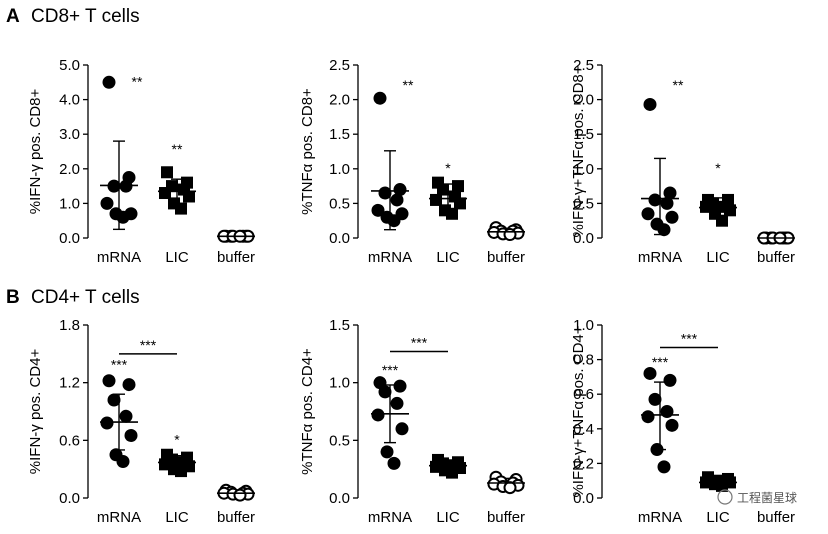  What do you see at coordinates (767, 497) in the screenshot?
I see `watermark-text: 工程菌星球` at bounding box center [767, 497].